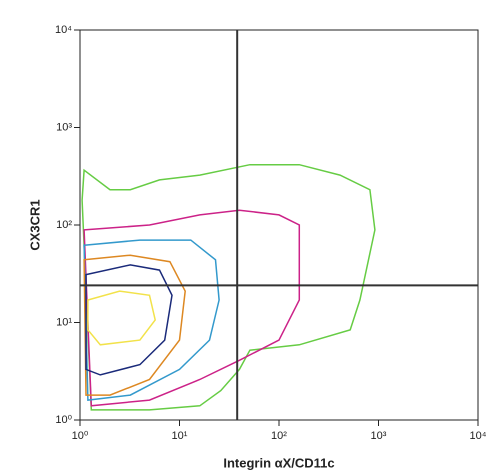 The height and width of the screenshot is (476, 488). What do you see at coordinates (64, 225) in the screenshot?
I see `y-tick-label: 10²` at bounding box center [64, 225].